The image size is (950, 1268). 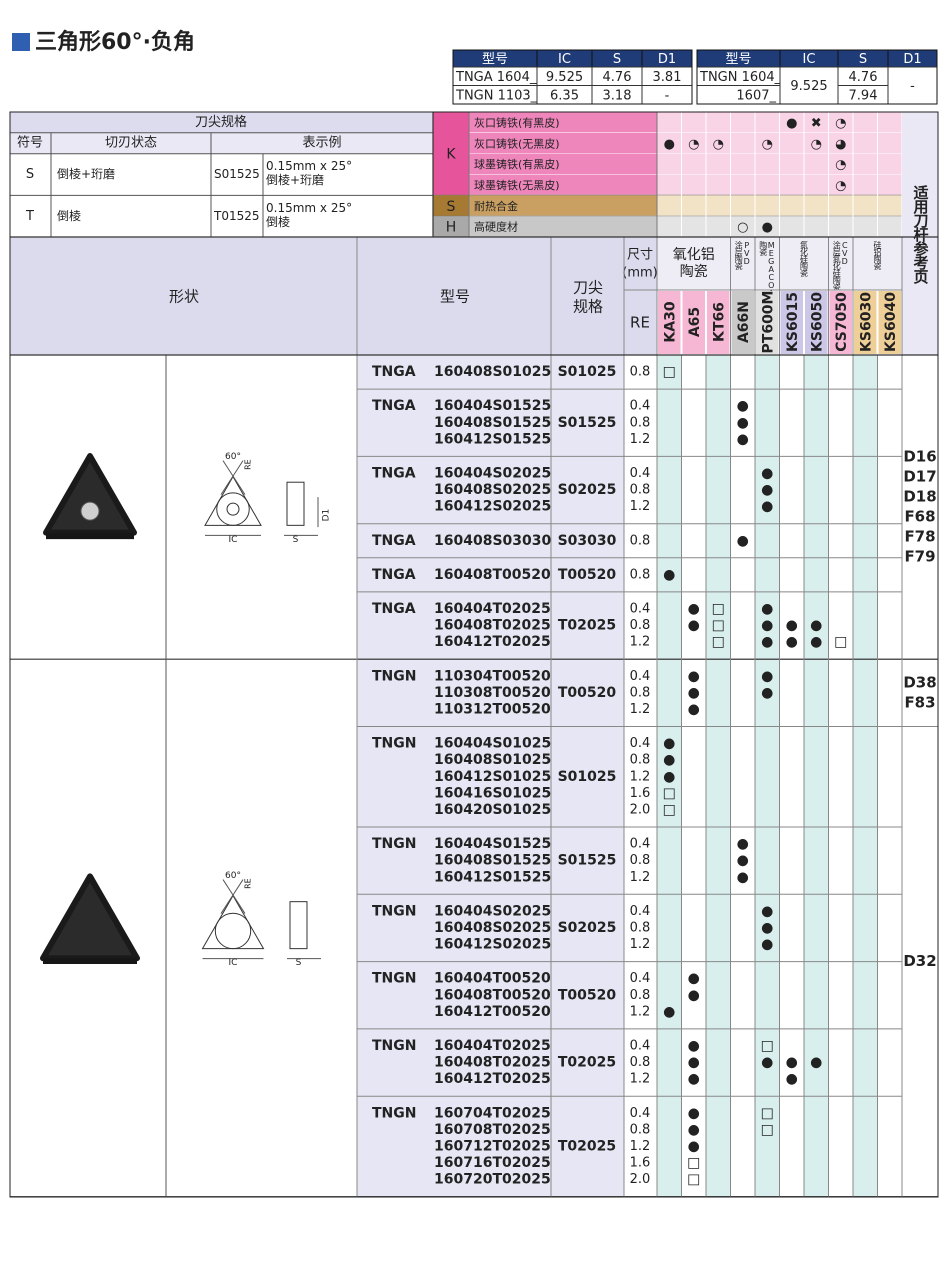 I want to click on model-item: 160404S01525, so click(x=492, y=406).